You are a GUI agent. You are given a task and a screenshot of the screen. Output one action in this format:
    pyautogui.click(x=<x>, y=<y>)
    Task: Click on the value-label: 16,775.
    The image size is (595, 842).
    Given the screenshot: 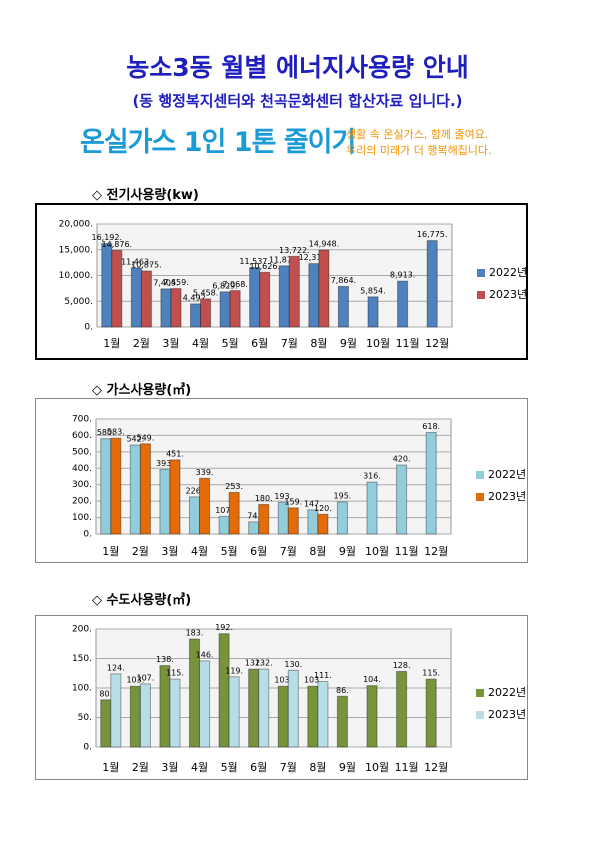 What is the action you would take?
    pyautogui.click(x=432, y=234)
    